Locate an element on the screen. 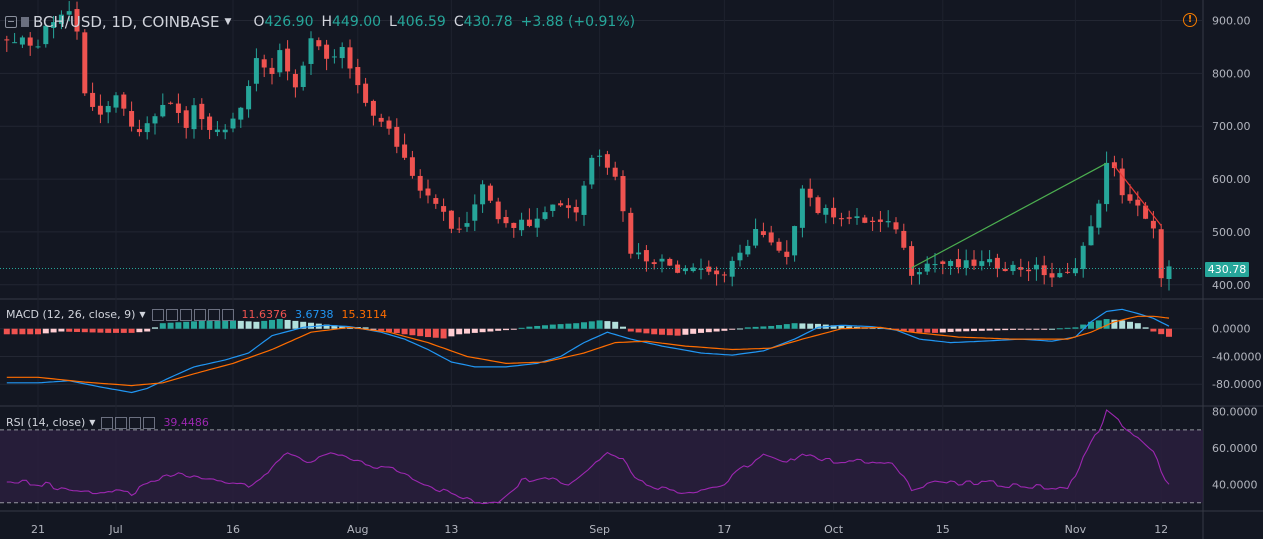 The image size is (1263, 539). more-icon is located at coordinates (213, 314).